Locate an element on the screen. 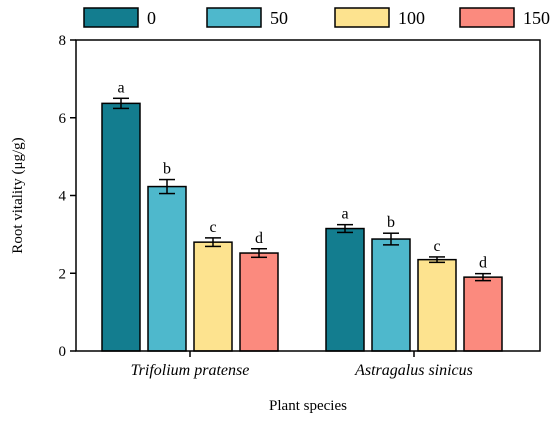 This screenshot has height=421, width=550. legend-label: 150 is located at coordinates (536, 18).